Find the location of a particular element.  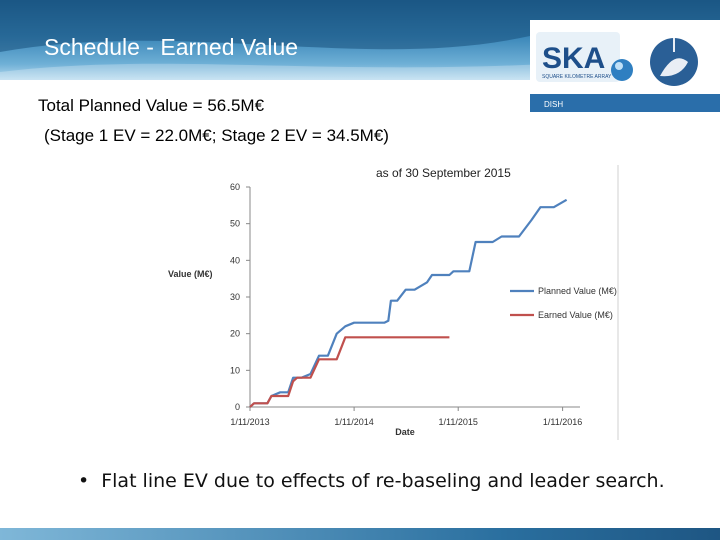

x-tick-label: 1/11/2015 is located at coordinates (458, 422).